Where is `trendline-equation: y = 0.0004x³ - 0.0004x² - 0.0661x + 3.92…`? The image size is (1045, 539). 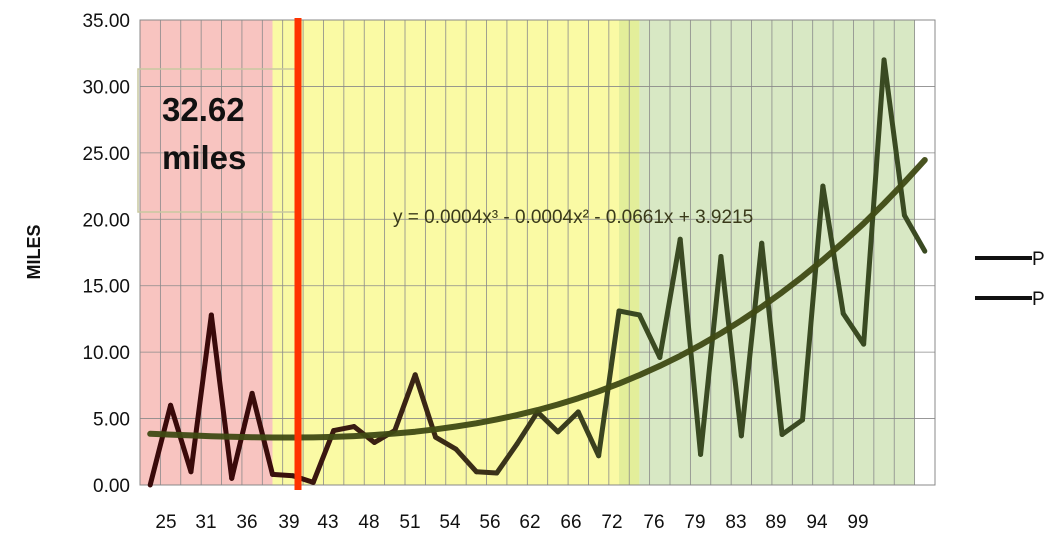
trendline-equation: y = 0.0004x³ - 0.0004x² - 0.0661x + 3.92… is located at coordinates (573, 217).